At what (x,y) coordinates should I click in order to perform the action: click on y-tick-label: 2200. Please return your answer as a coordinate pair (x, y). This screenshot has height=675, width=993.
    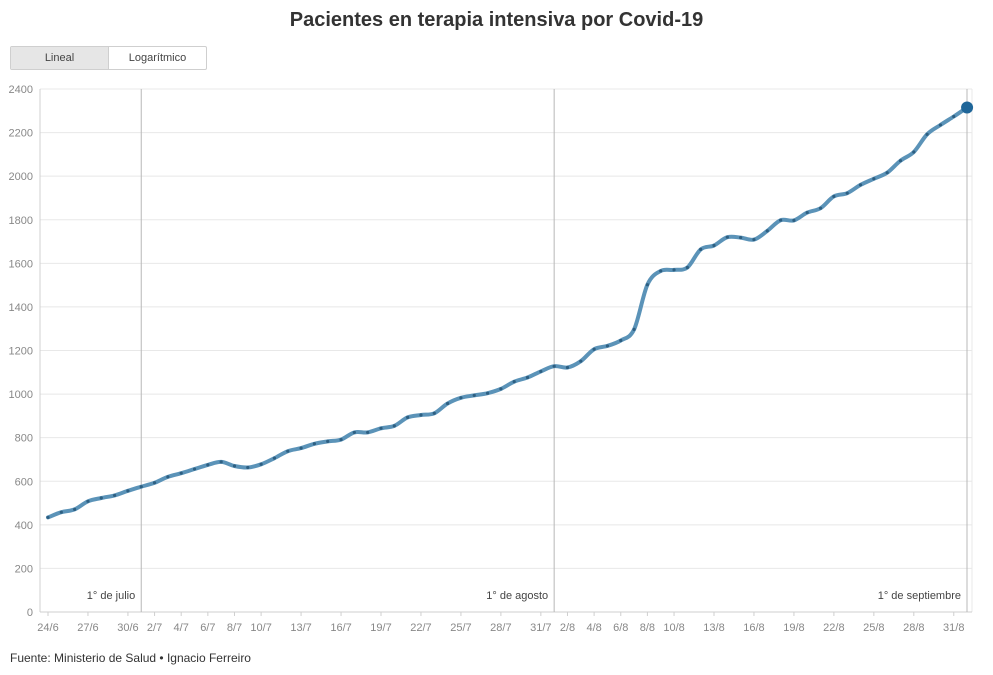
    Looking at the image, I should click on (21, 134).